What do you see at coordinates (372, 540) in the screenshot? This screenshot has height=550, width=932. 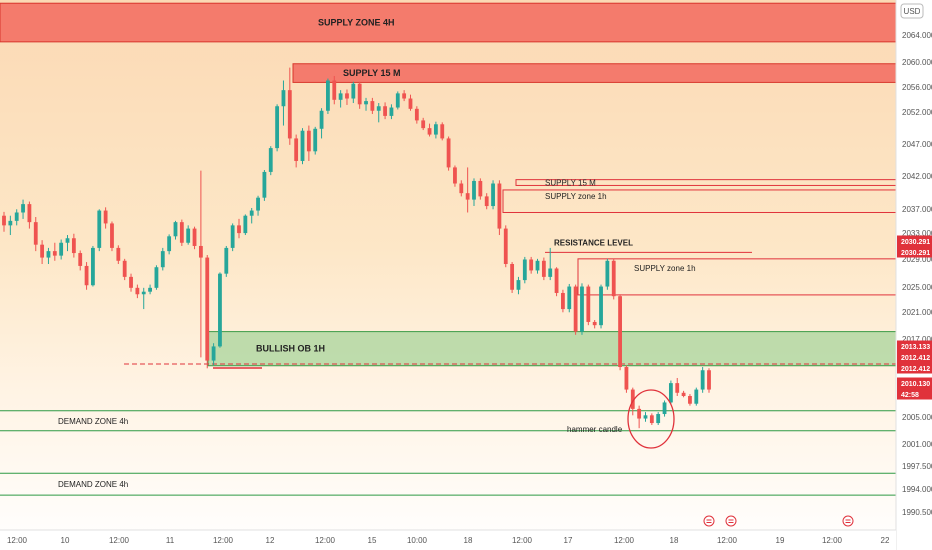 I see `time-tick-label: 15` at bounding box center [372, 540].